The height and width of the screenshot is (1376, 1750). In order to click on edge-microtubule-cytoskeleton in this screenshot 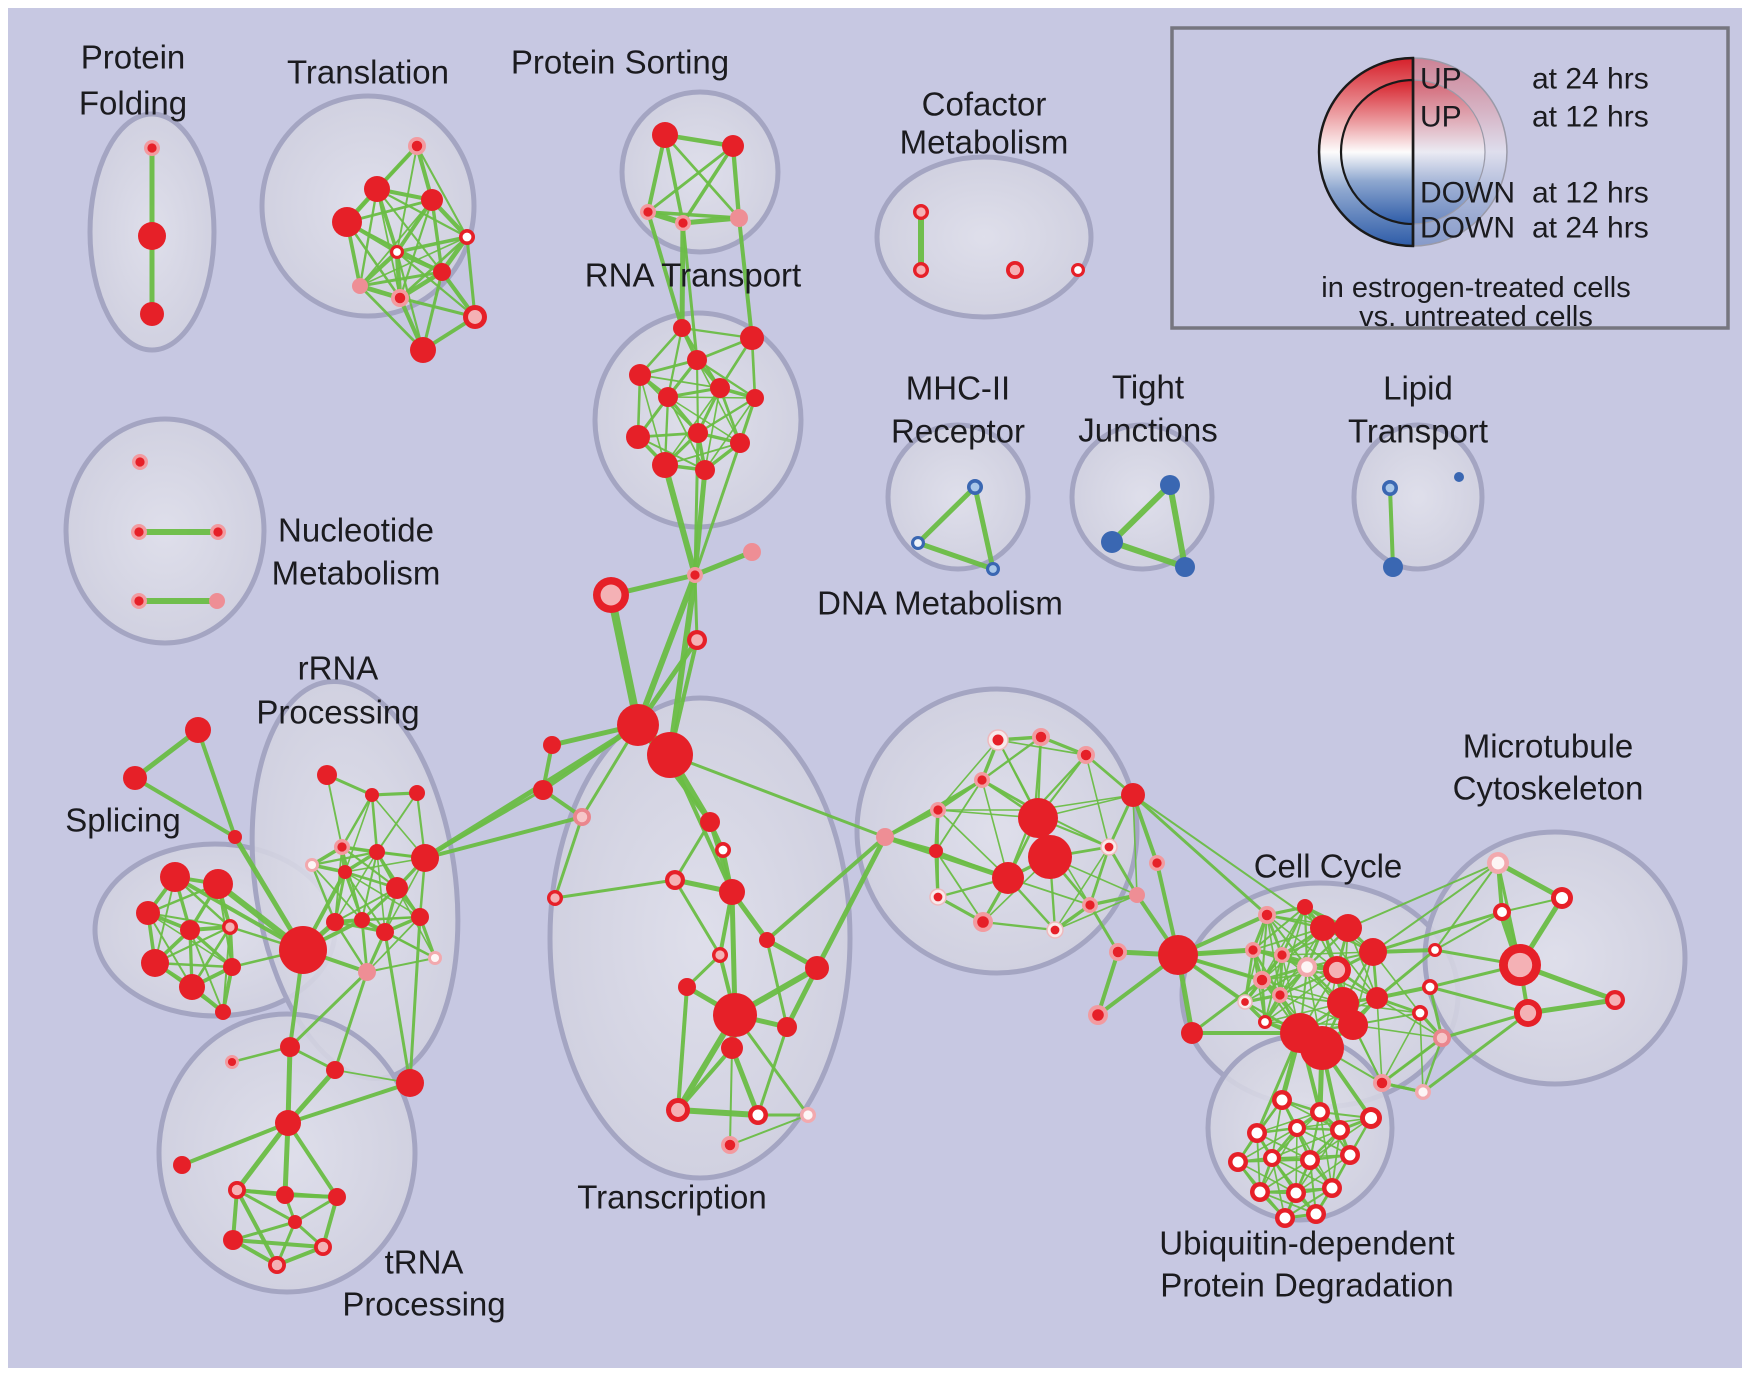, I will do `click(1530, 880)`.